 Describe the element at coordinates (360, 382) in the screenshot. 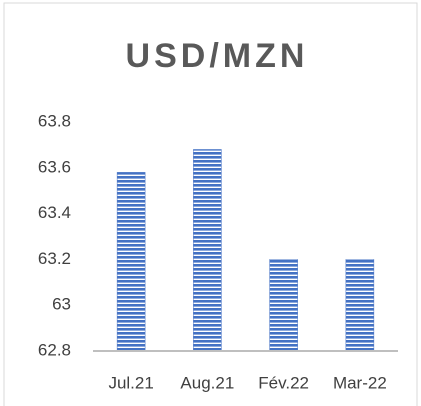

I see `x-tick-label: Mar-22` at that location.